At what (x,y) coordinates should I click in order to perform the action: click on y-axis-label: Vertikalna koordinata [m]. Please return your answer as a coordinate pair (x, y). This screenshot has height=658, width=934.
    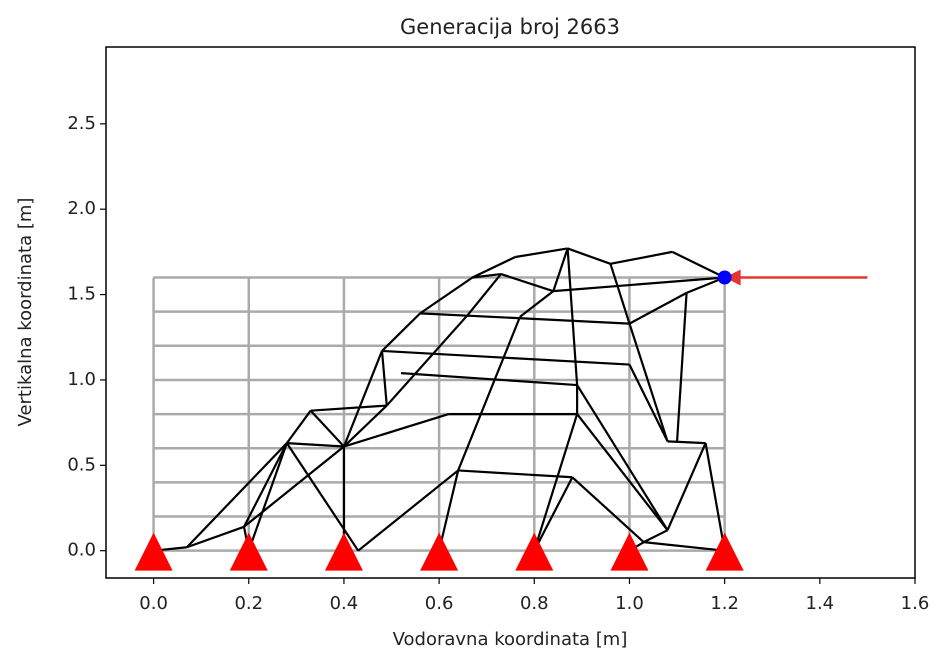
    Looking at the image, I should click on (25, 312).